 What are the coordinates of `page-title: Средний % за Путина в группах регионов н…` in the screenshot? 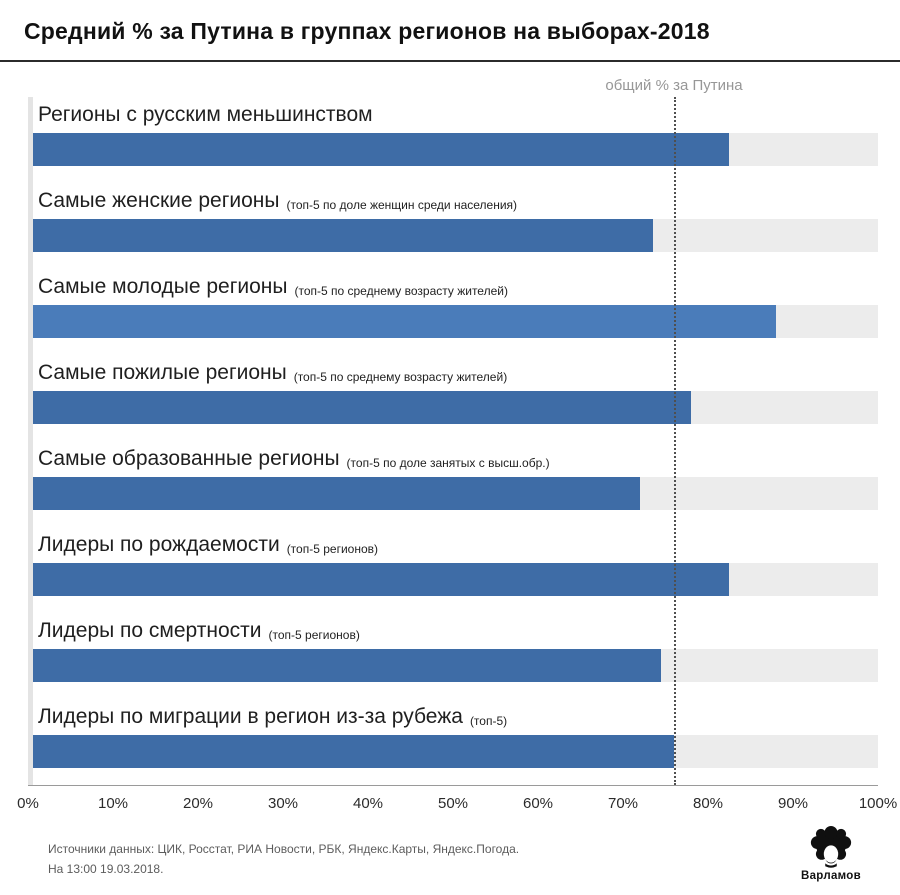 It's located at (367, 31).